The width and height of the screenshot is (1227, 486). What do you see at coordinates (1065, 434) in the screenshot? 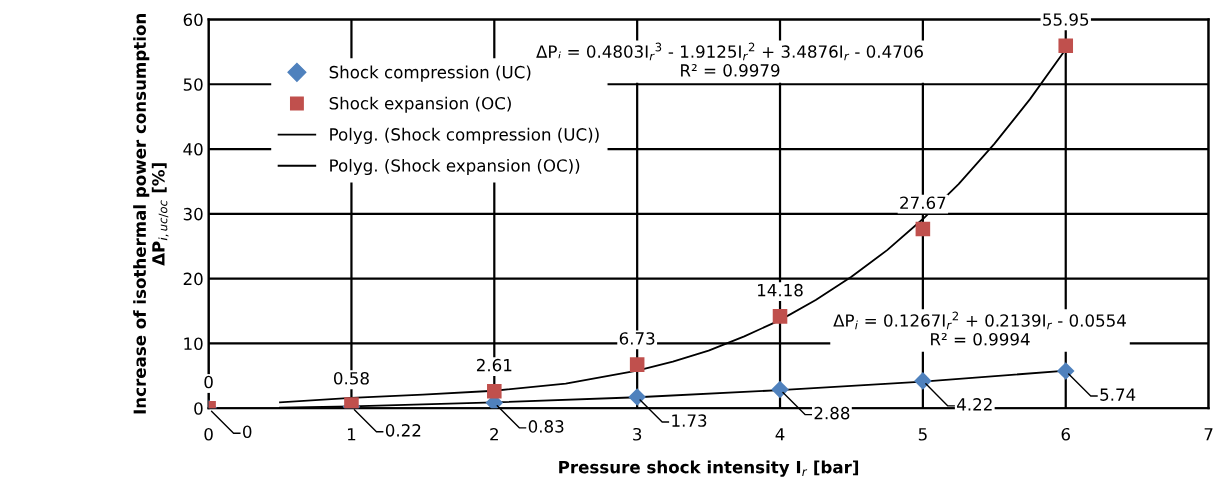
I see `x-tick-label: 6` at bounding box center [1065, 434].